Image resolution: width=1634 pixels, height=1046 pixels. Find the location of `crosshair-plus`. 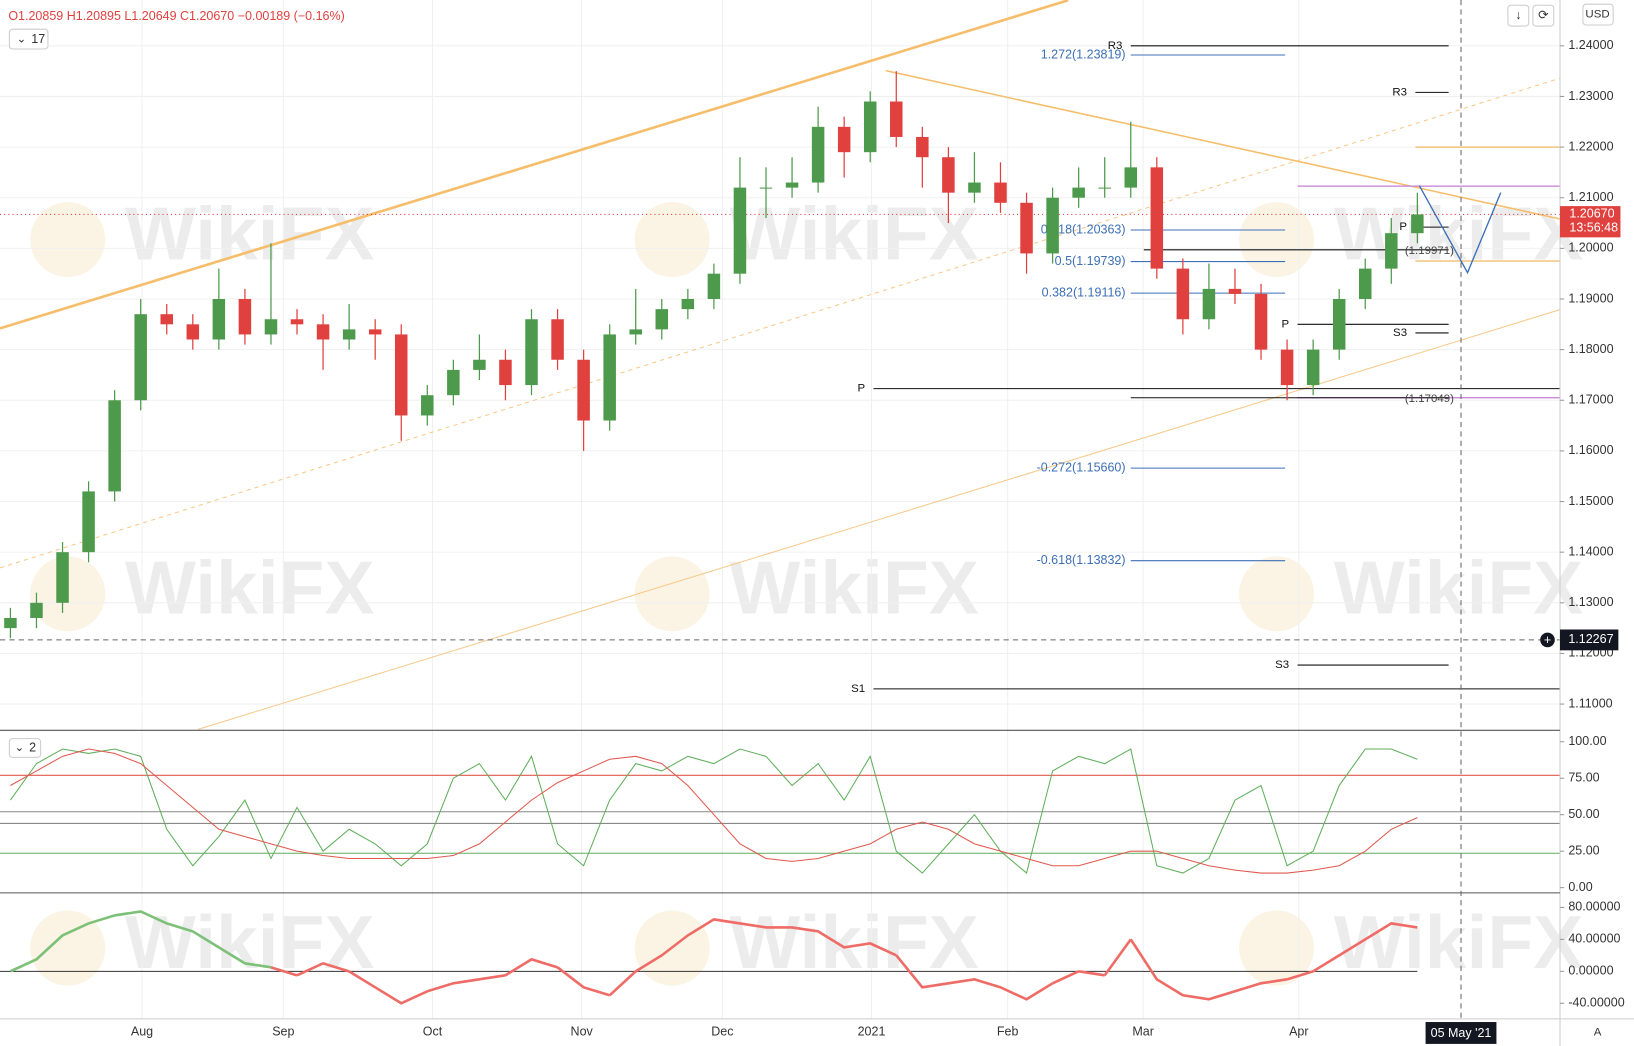

crosshair-plus is located at coordinates (1547, 640).